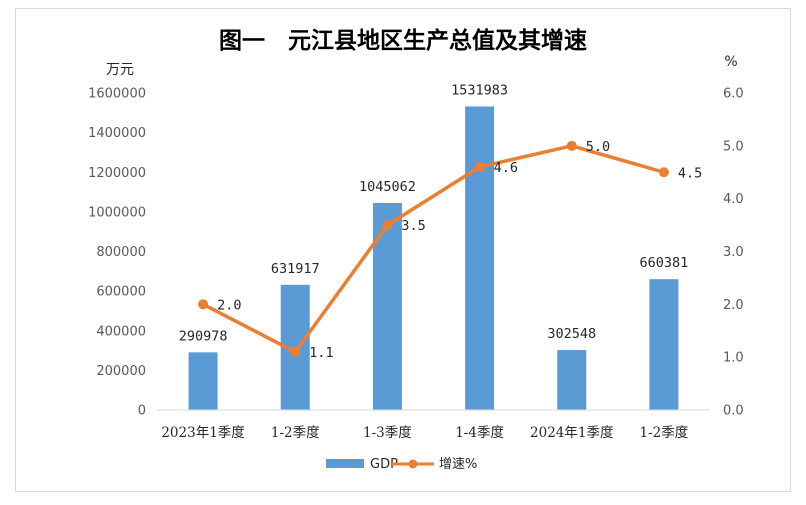  I want to click on growth-label: 4.6, so click(506, 168).